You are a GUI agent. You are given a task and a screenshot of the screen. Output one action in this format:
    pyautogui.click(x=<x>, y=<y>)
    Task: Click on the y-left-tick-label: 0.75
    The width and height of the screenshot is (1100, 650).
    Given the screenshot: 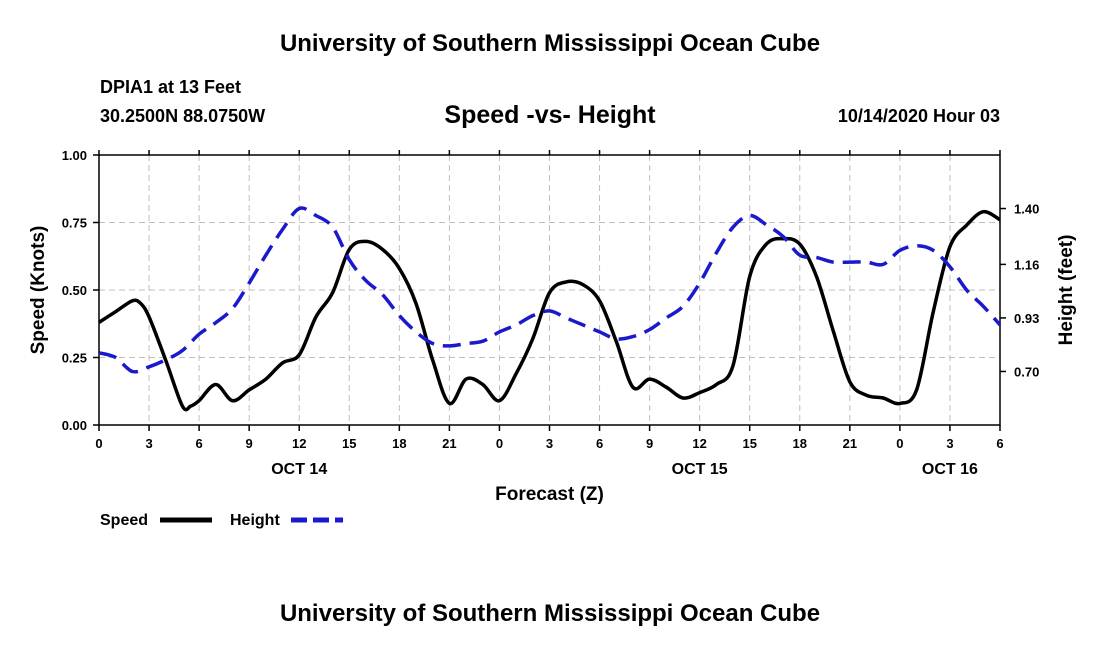 What is the action you would take?
    pyautogui.click(x=74, y=223)
    